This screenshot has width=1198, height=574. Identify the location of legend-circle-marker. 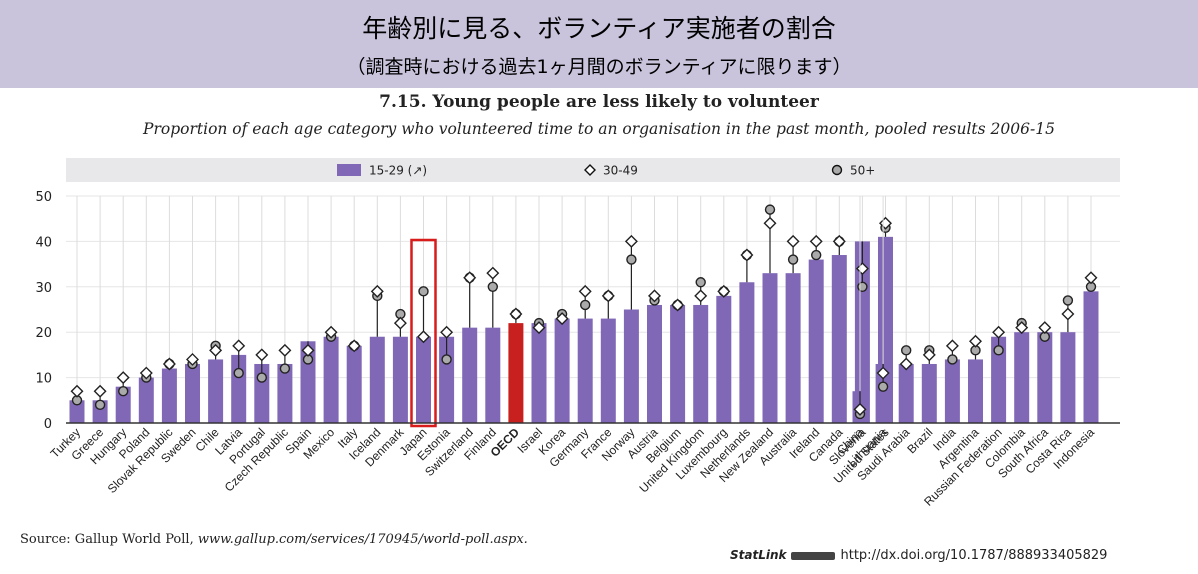
(837, 170).